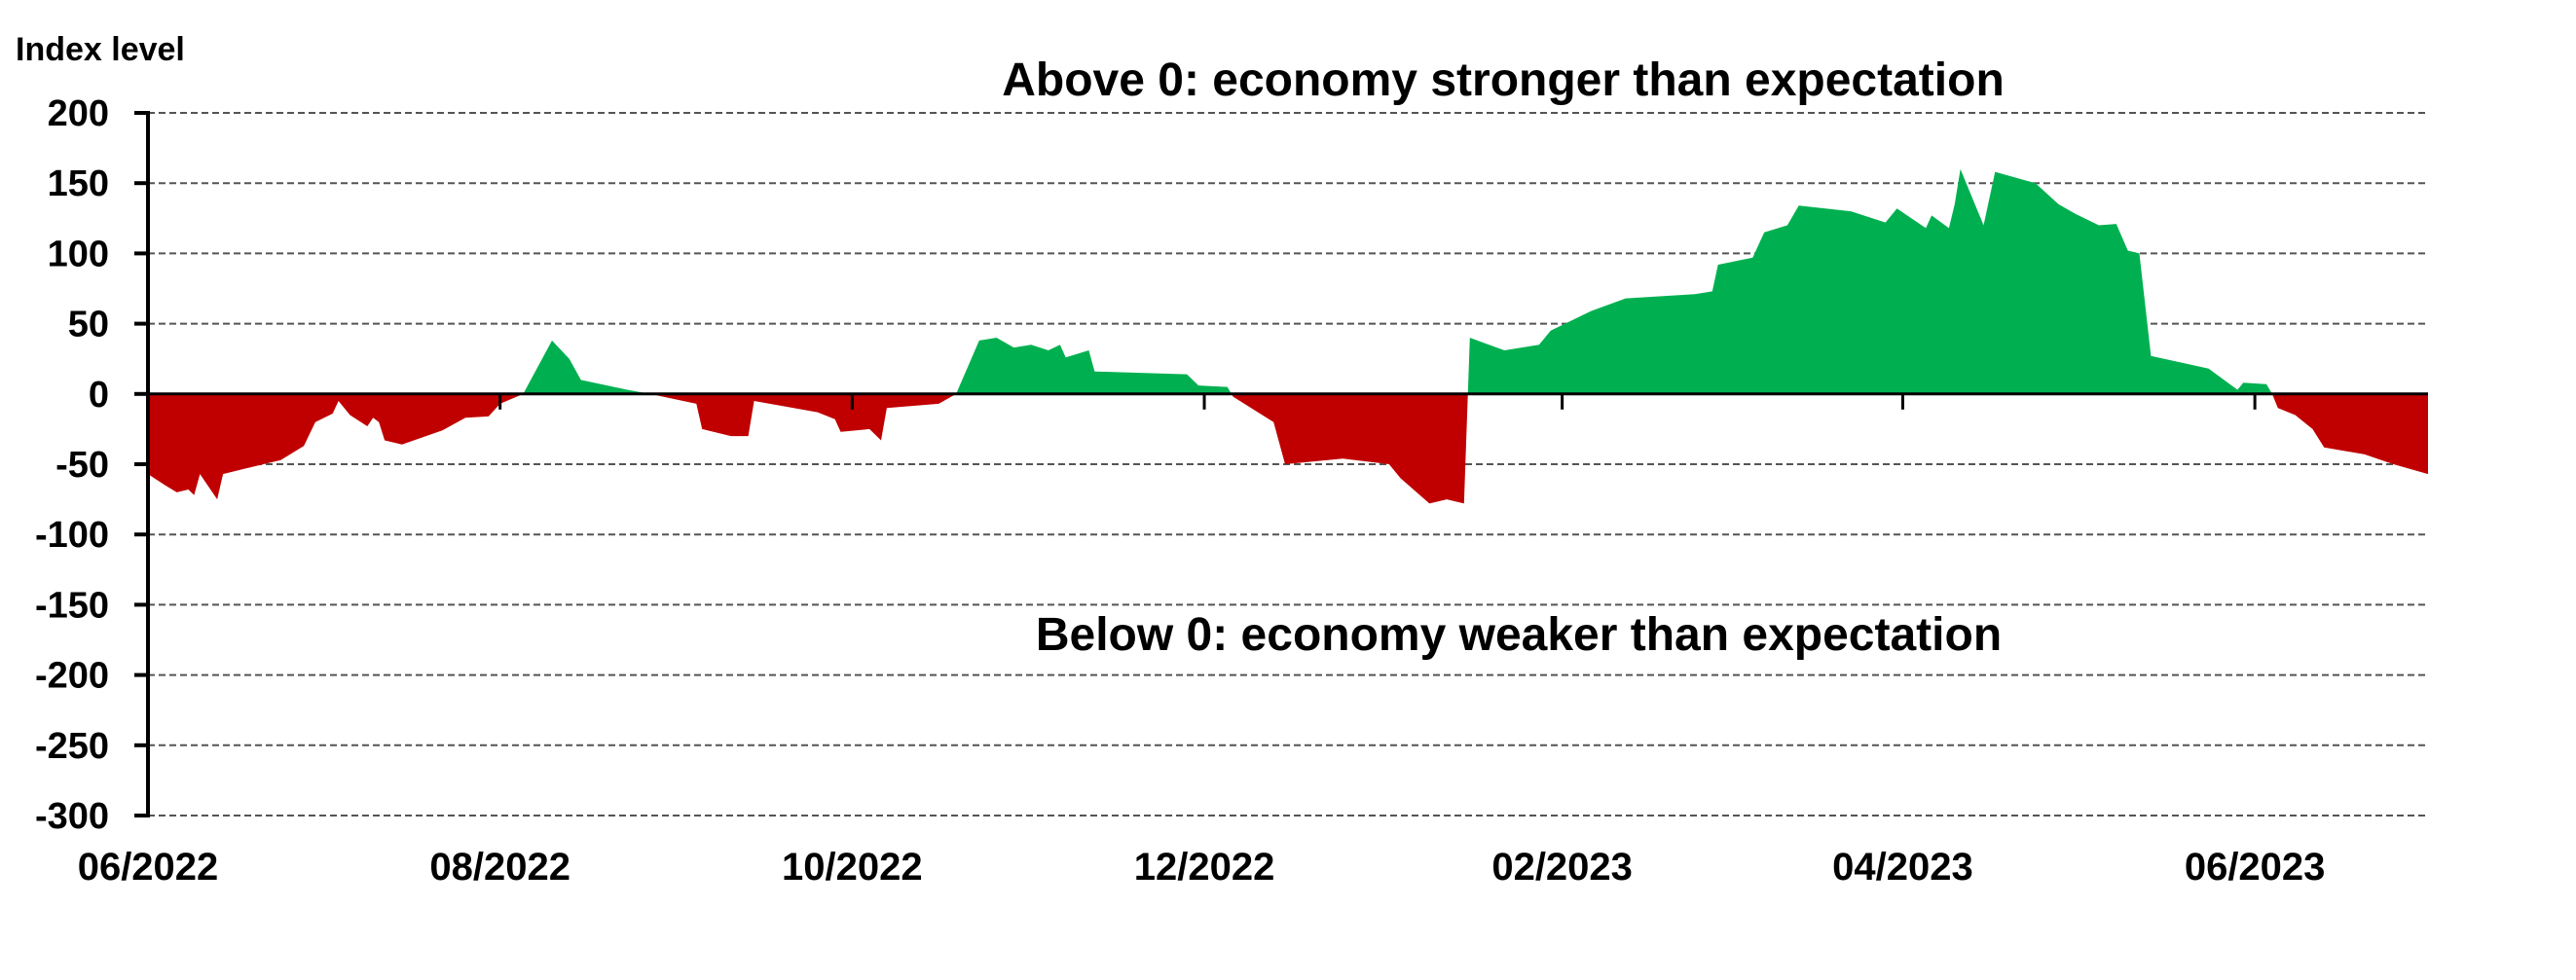  Describe the element at coordinates (100, 49) in the screenshot. I see `y-axis-label: Index level` at that location.